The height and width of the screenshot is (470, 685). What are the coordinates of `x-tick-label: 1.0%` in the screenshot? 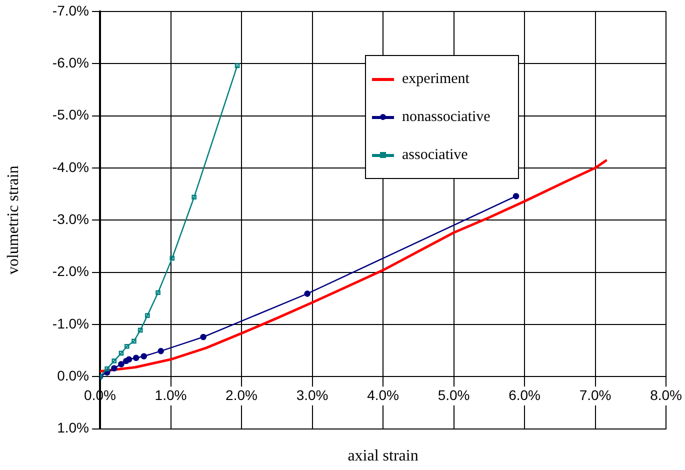 It's located at (170, 394).